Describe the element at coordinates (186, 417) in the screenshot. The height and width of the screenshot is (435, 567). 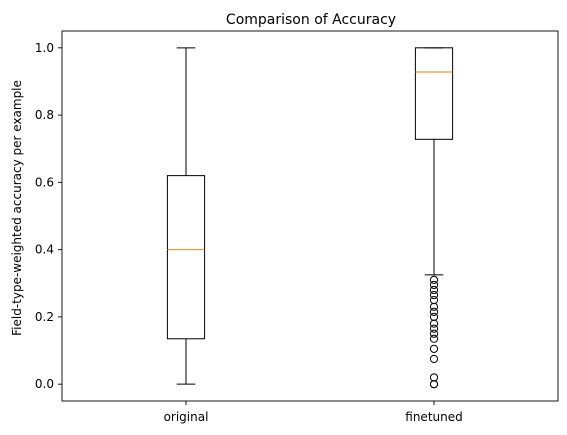
I see `x-tick-label: original` at that location.